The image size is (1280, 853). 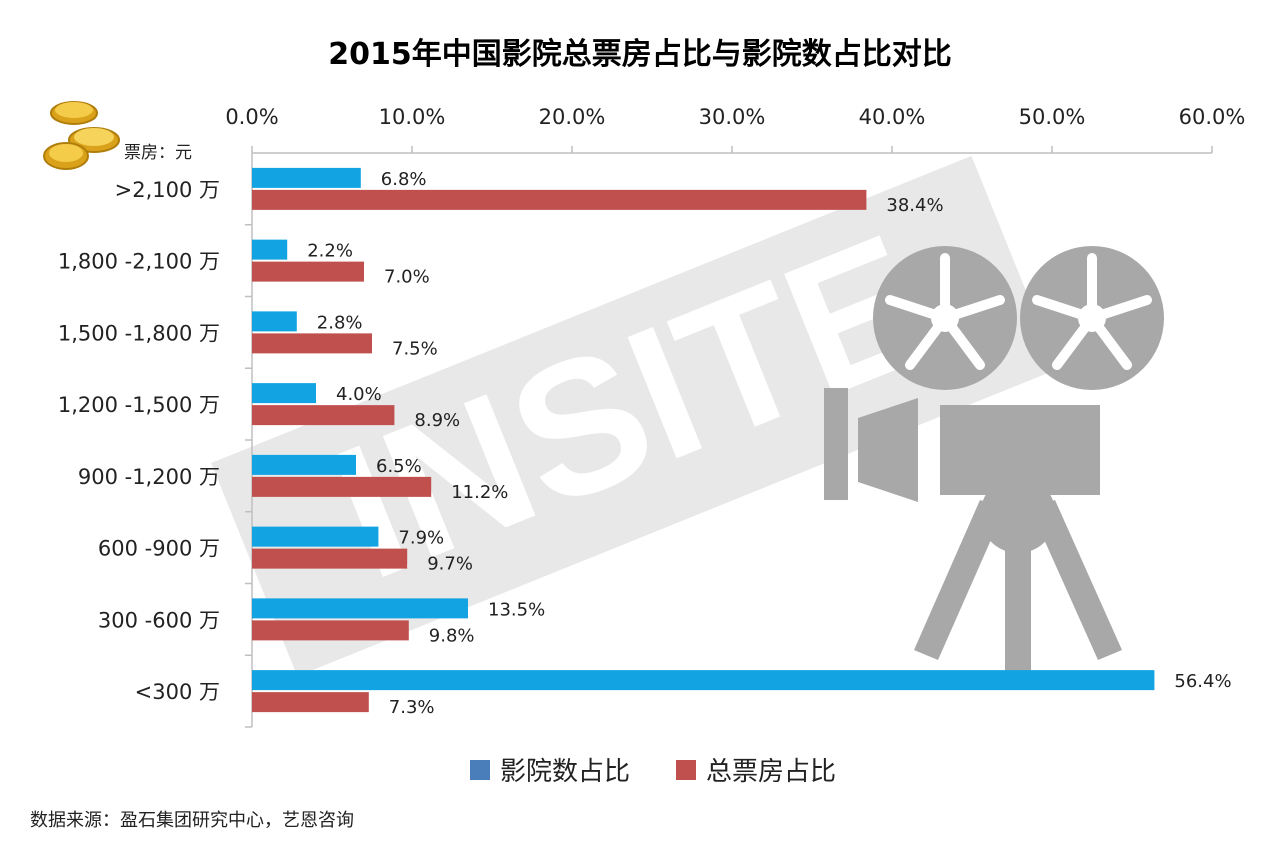 I want to click on data-label-cinemas: 6.5%, so click(x=399, y=466).